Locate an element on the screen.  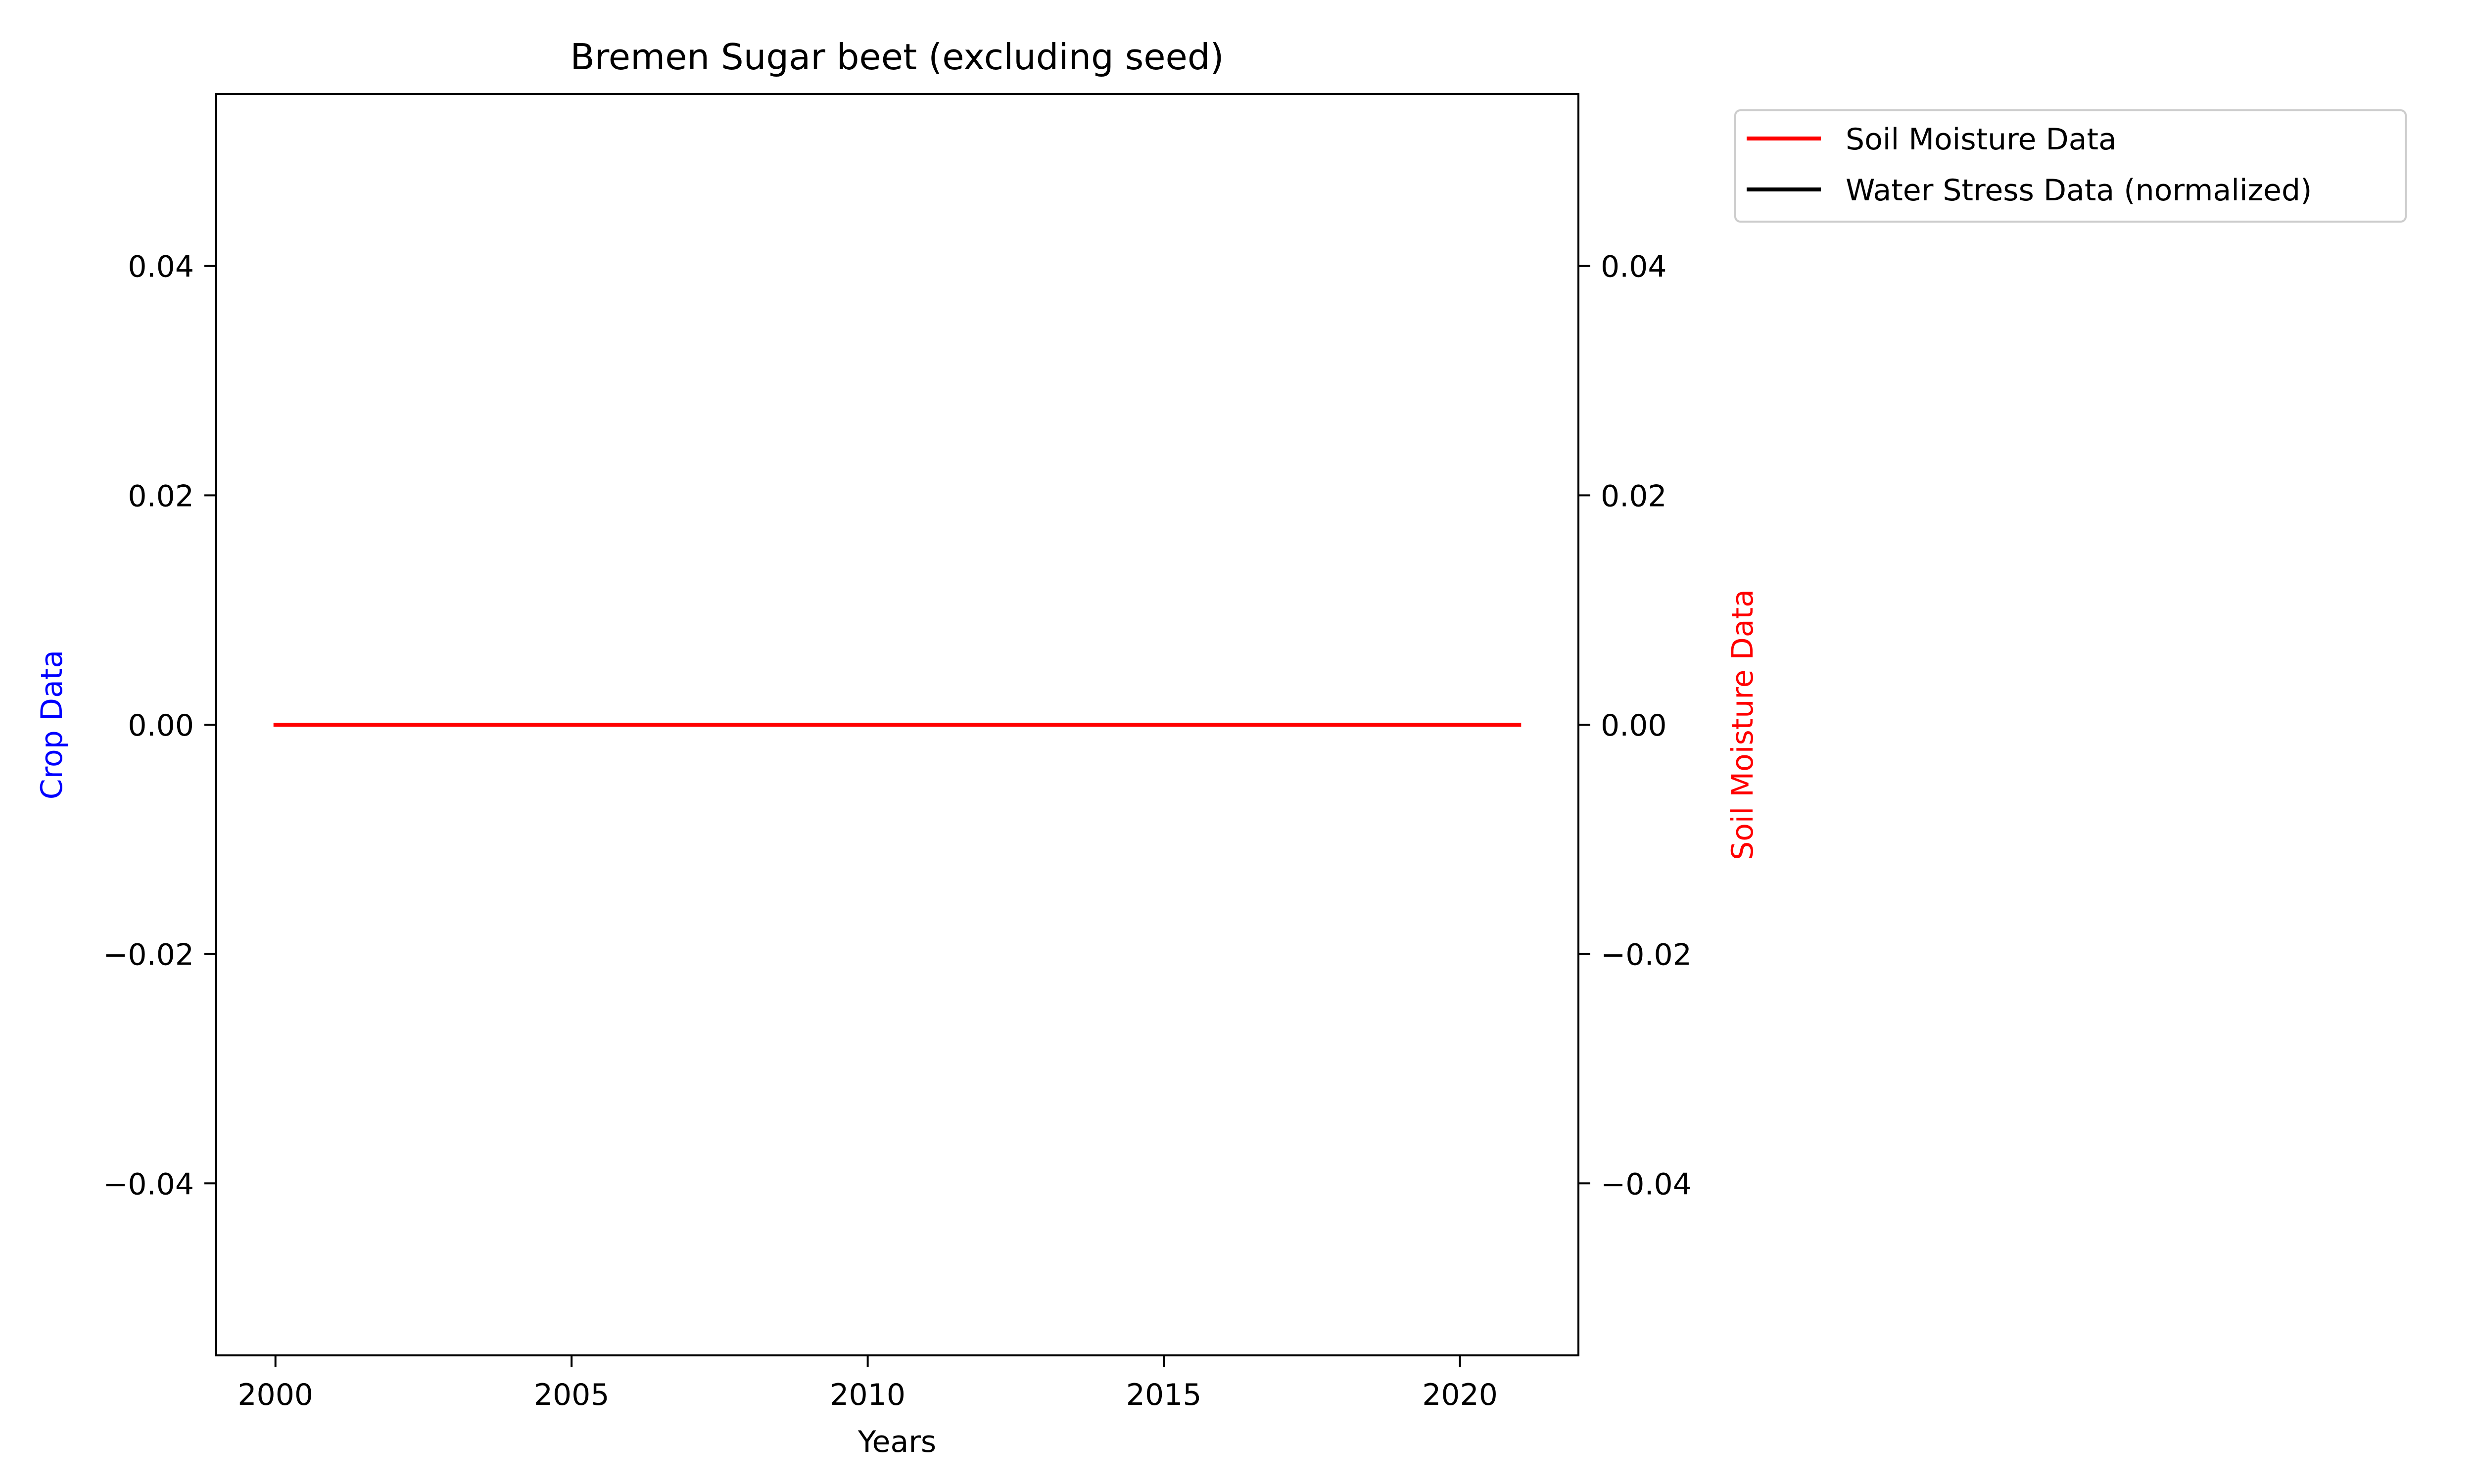
right-y-tick-label: −0.02 is located at coordinates (1647, 955).